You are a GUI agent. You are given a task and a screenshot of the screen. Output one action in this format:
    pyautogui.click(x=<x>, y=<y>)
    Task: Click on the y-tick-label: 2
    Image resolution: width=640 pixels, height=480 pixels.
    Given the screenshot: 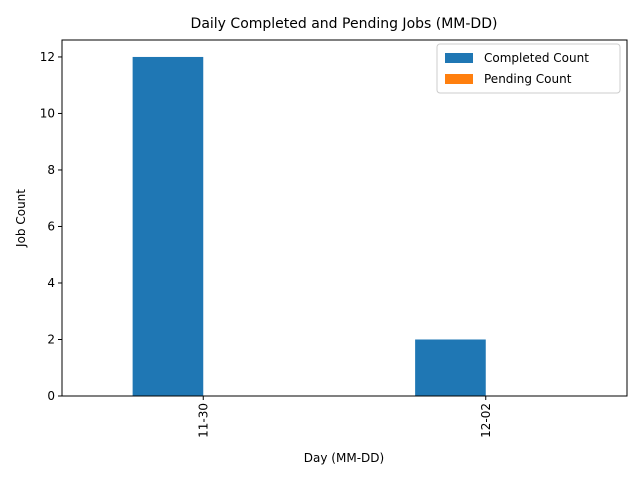 What is the action you would take?
    pyautogui.click(x=51, y=339)
    